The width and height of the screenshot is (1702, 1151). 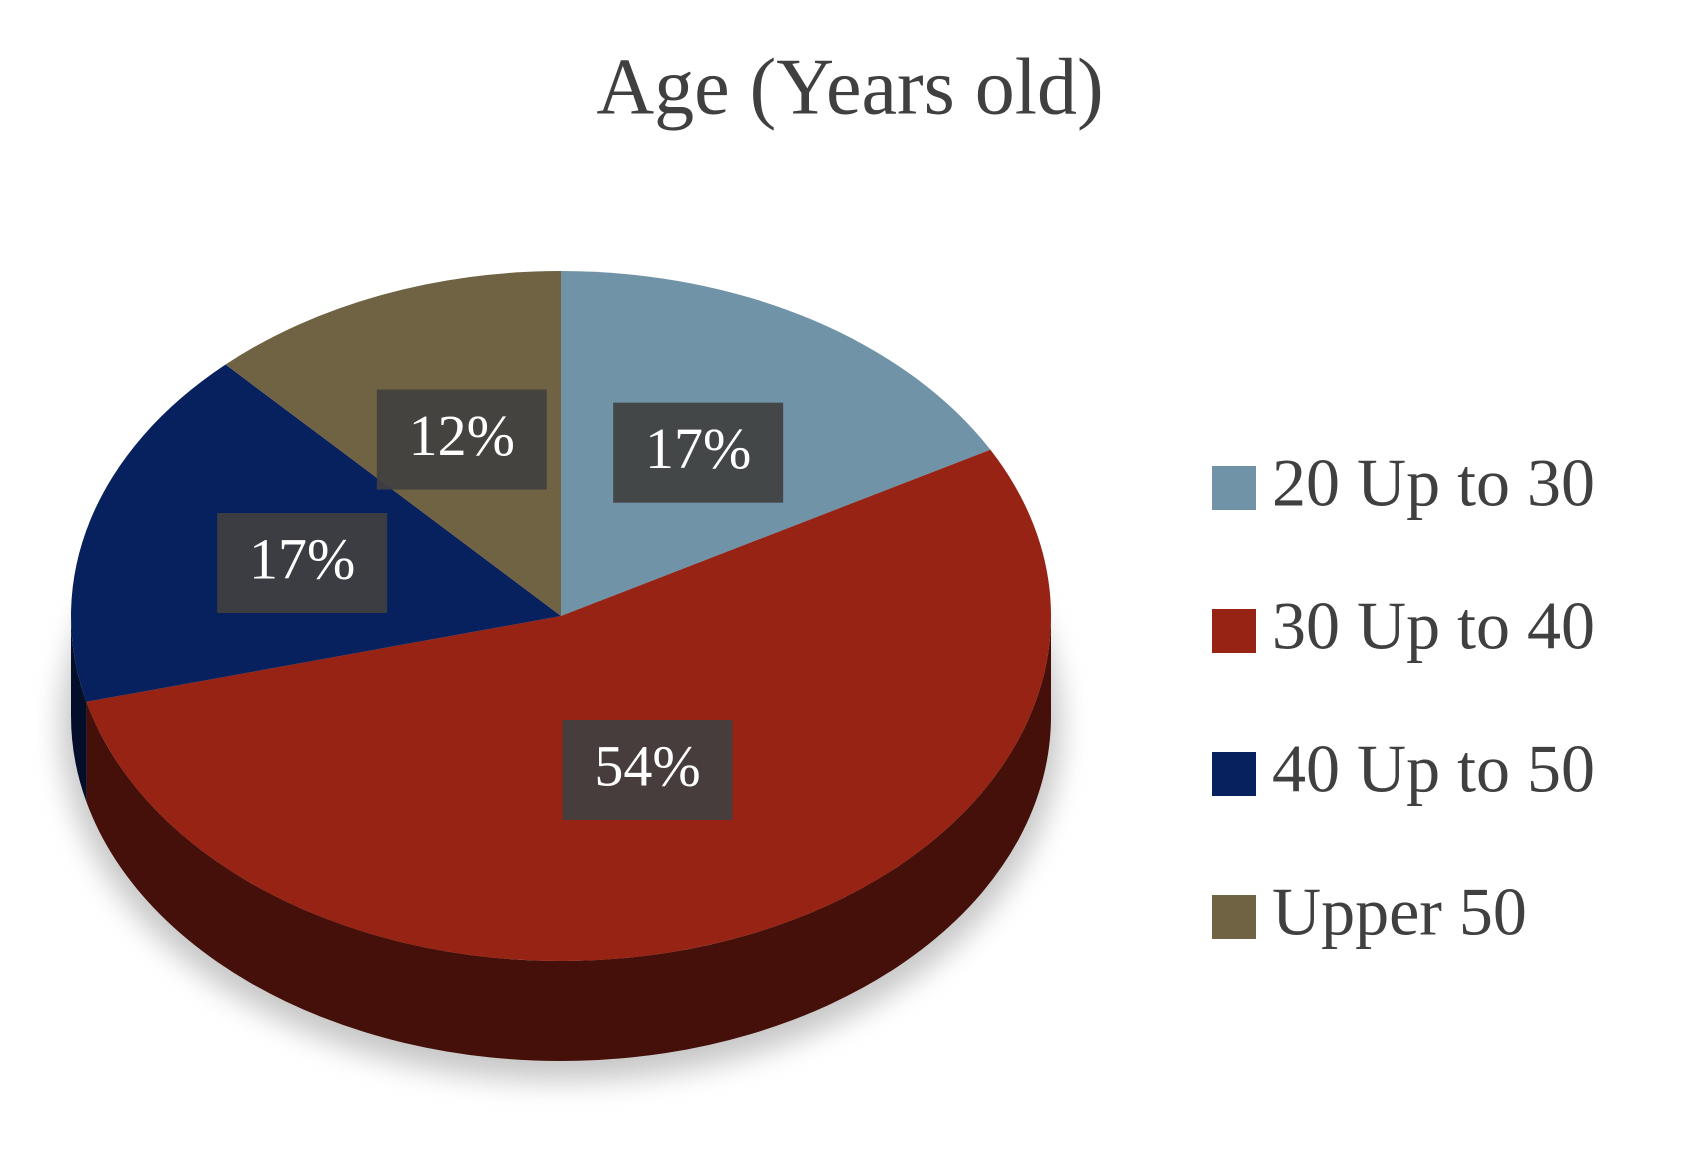 I want to click on pie-side, so click(x=79, y=709).